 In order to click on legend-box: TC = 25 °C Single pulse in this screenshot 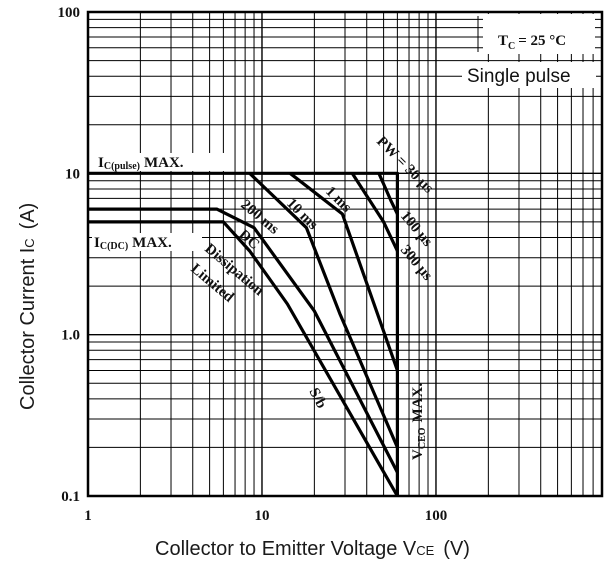, I will do `click(529, 51)`.